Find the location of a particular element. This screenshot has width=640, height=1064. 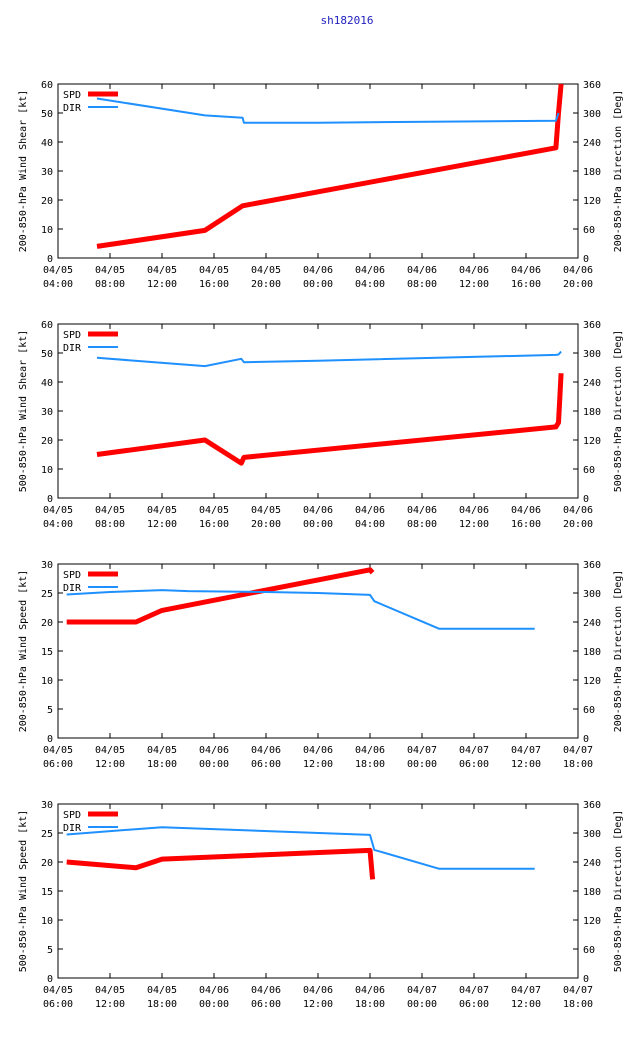

y2-tick-label: 240 is located at coordinates (592, 623).